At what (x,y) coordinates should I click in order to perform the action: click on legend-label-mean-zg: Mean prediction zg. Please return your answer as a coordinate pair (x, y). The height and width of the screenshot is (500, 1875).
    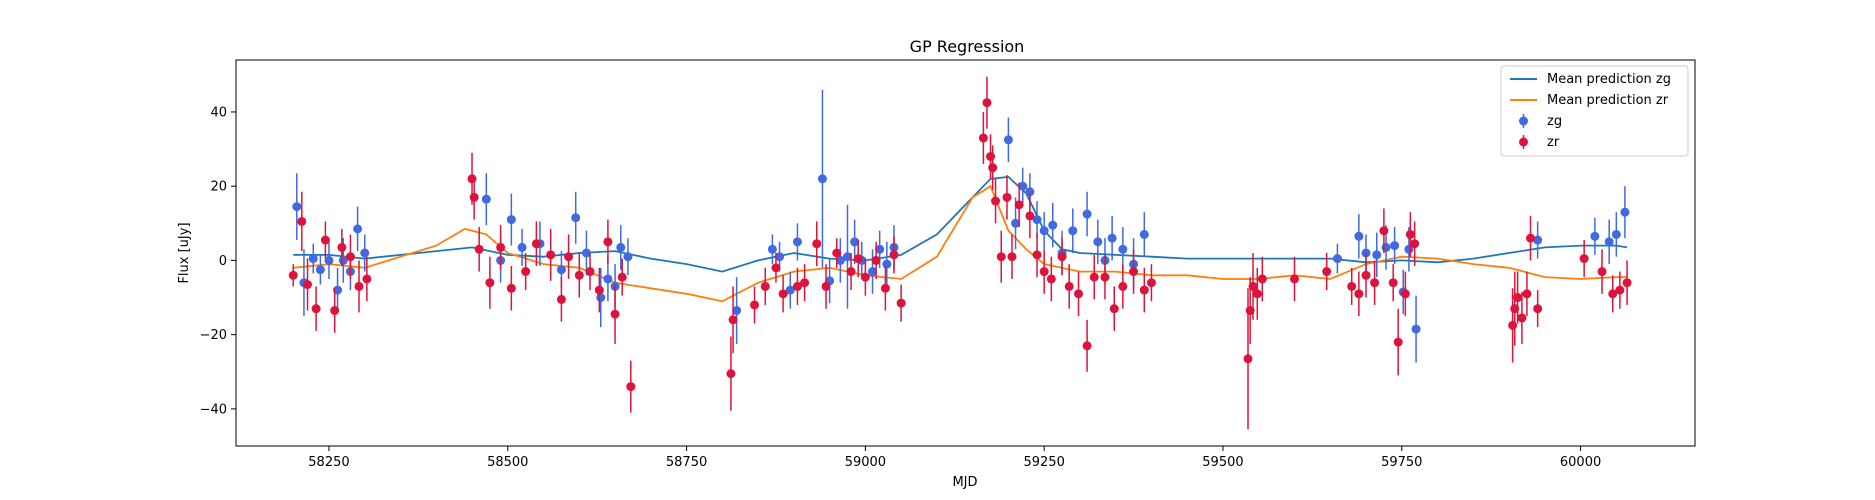
    Looking at the image, I should click on (1609, 79).